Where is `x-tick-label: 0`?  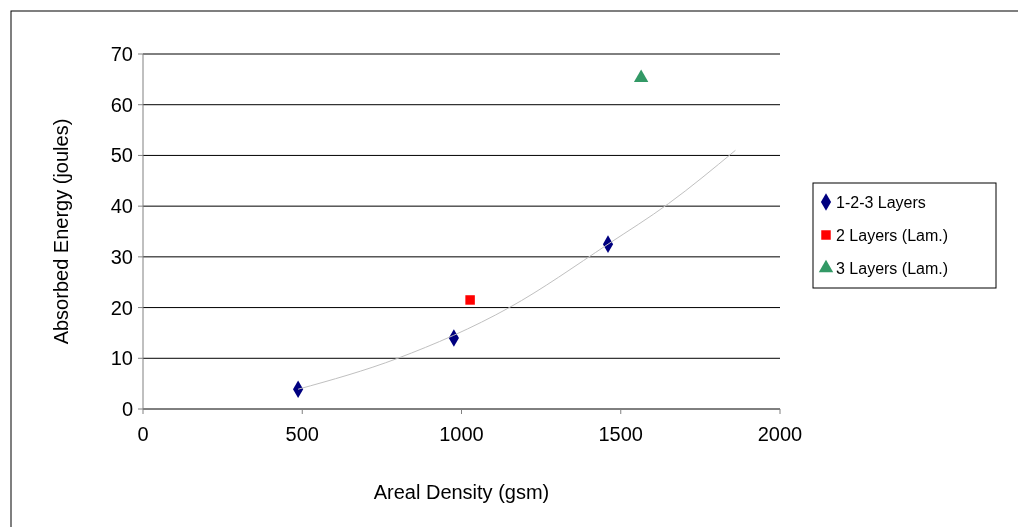
x-tick-label: 0 is located at coordinates (143, 434).